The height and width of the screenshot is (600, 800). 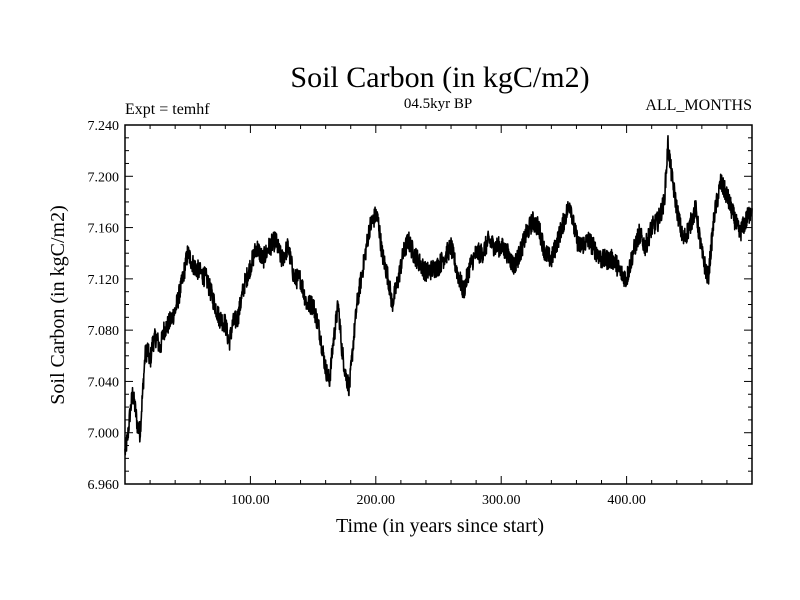 What do you see at coordinates (250, 500) in the screenshot?
I see `x-tick-label: 100.00` at bounding box center [250, 500].